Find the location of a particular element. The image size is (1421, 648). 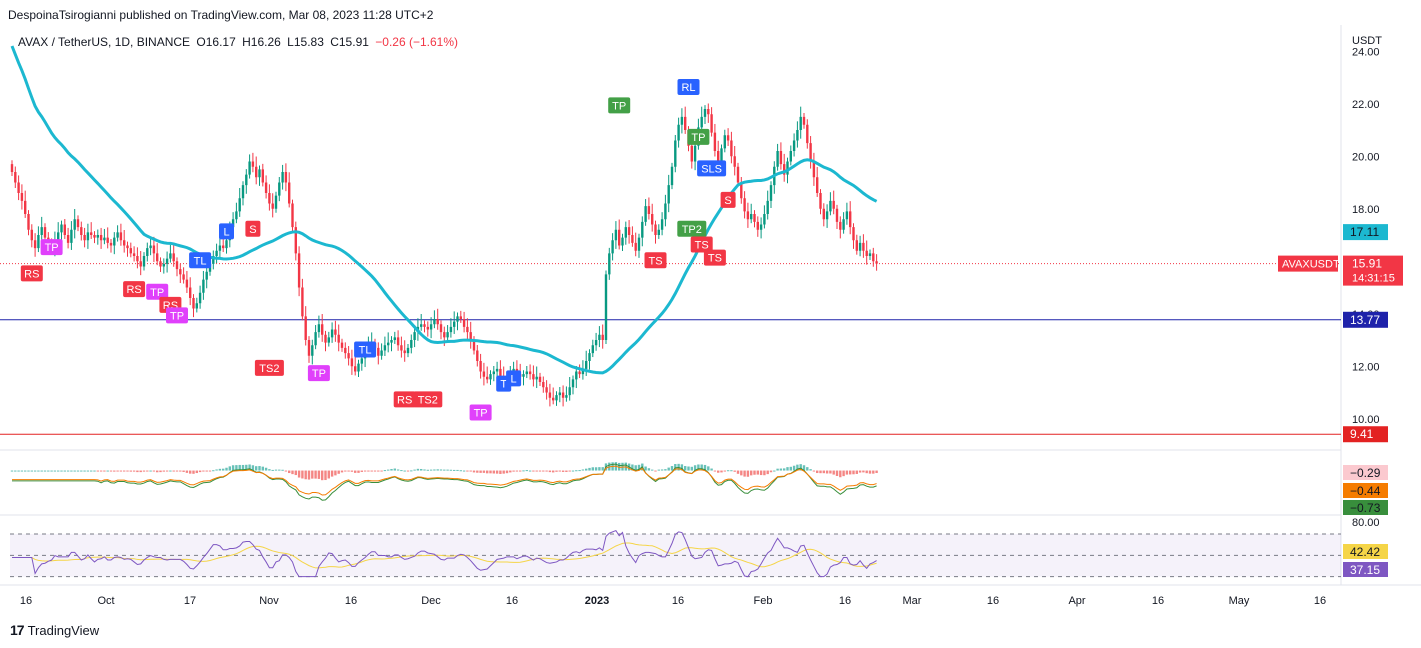

footer-brand: 17 TradingView is located at coordinates (54, 630).